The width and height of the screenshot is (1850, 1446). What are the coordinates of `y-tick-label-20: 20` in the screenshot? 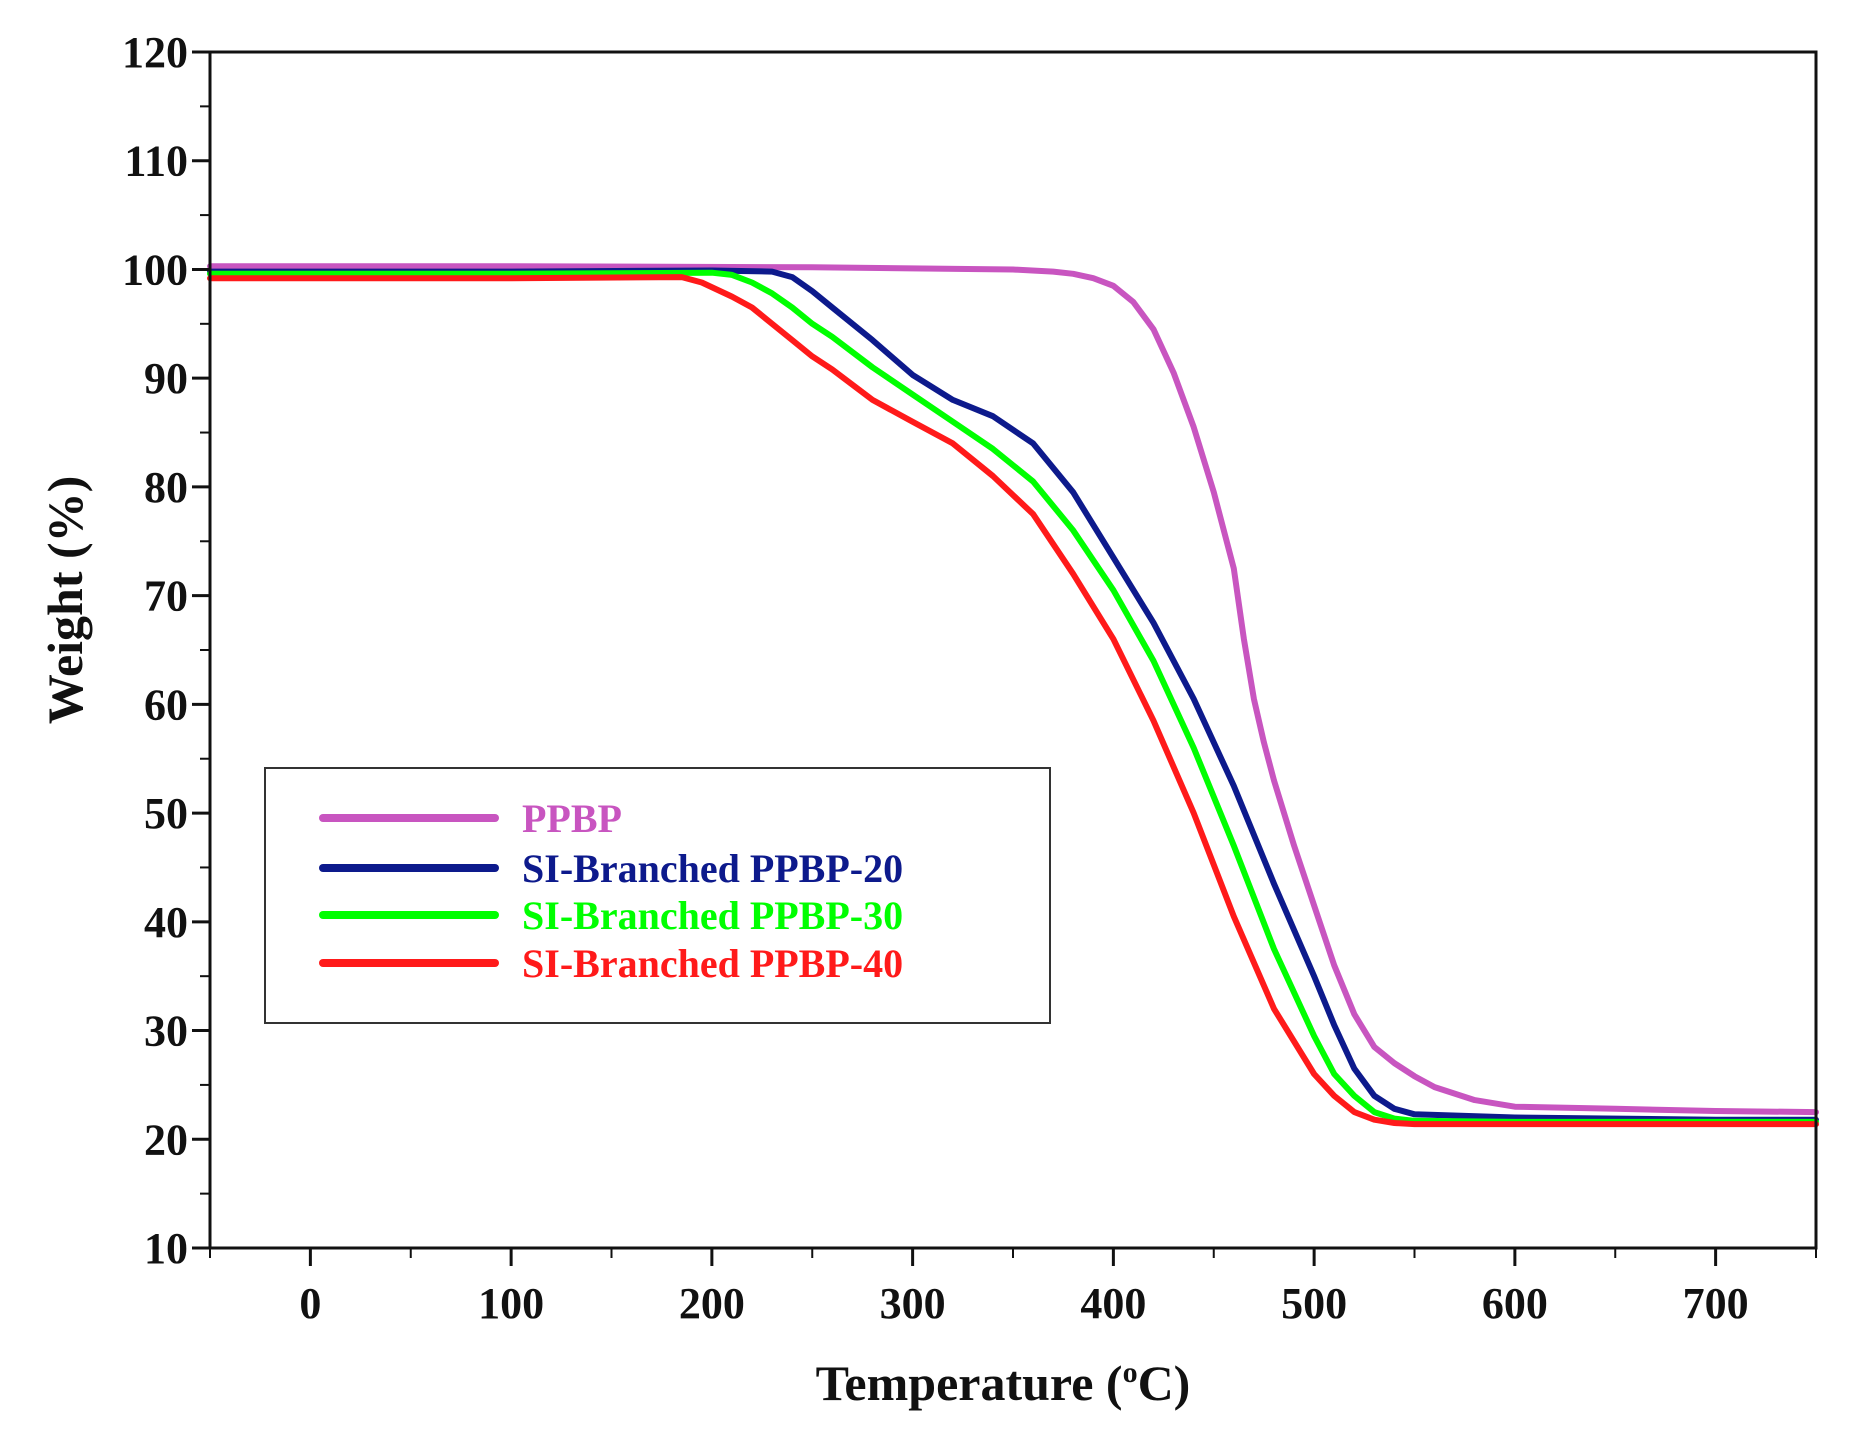 It's located at (166, 1139).